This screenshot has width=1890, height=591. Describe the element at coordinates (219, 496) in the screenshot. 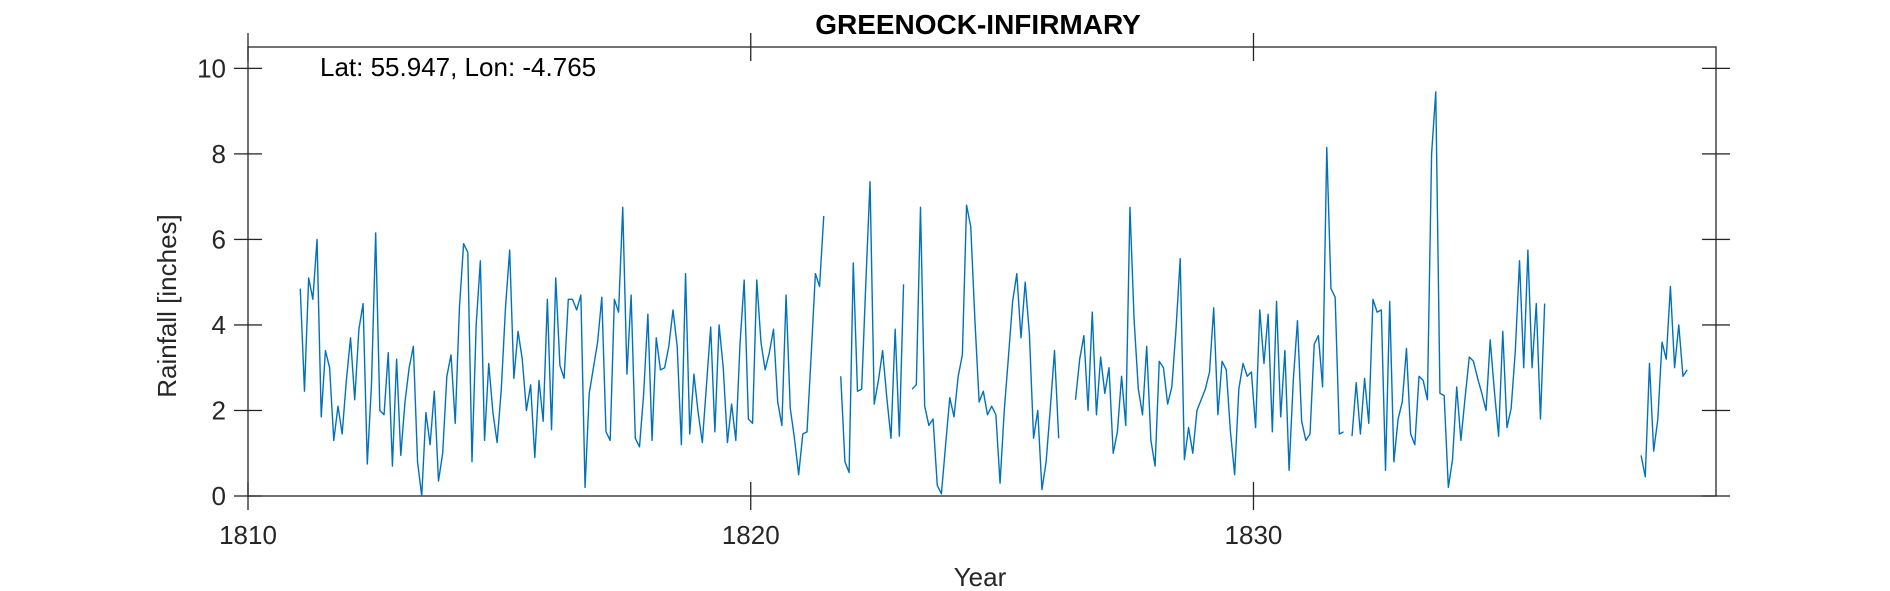

I see `y-tick-label: 0` at that location.